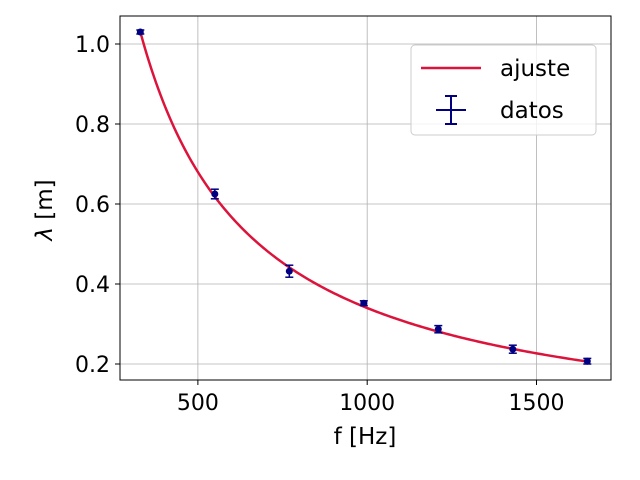 The height and width of the screenshot is (480, 640). I want to click on y-axis-unit: [m], so click(45, 203).